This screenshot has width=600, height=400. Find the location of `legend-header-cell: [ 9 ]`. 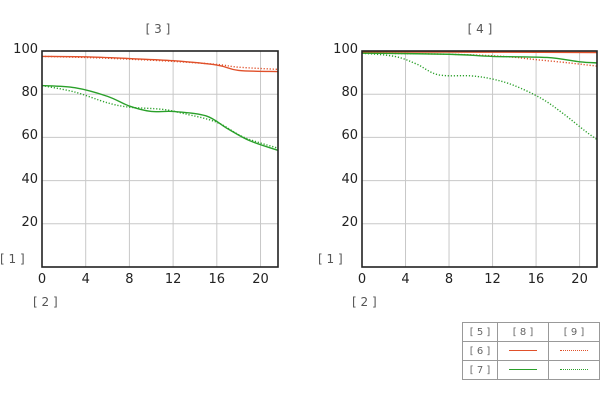

legend-header-cell: [ 9 ] is located at coordinates (574, 332).